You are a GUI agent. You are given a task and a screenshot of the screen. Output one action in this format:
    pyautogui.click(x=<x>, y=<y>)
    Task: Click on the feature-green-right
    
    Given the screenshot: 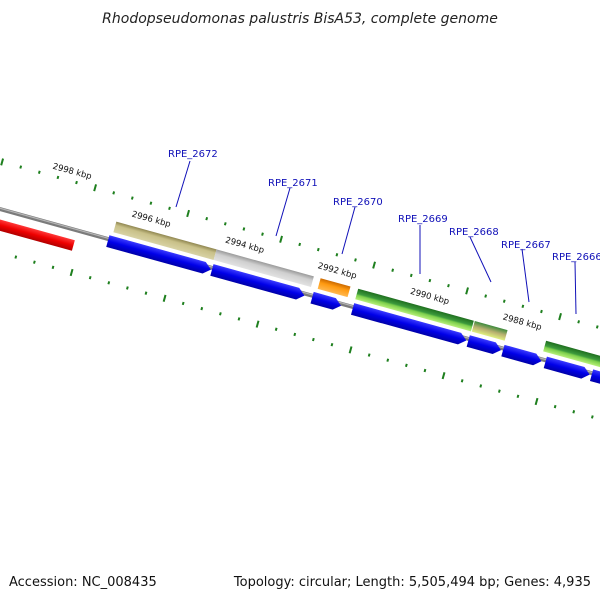 What is the action you would take?
    pyautogui.click(x=571, y=354)
    